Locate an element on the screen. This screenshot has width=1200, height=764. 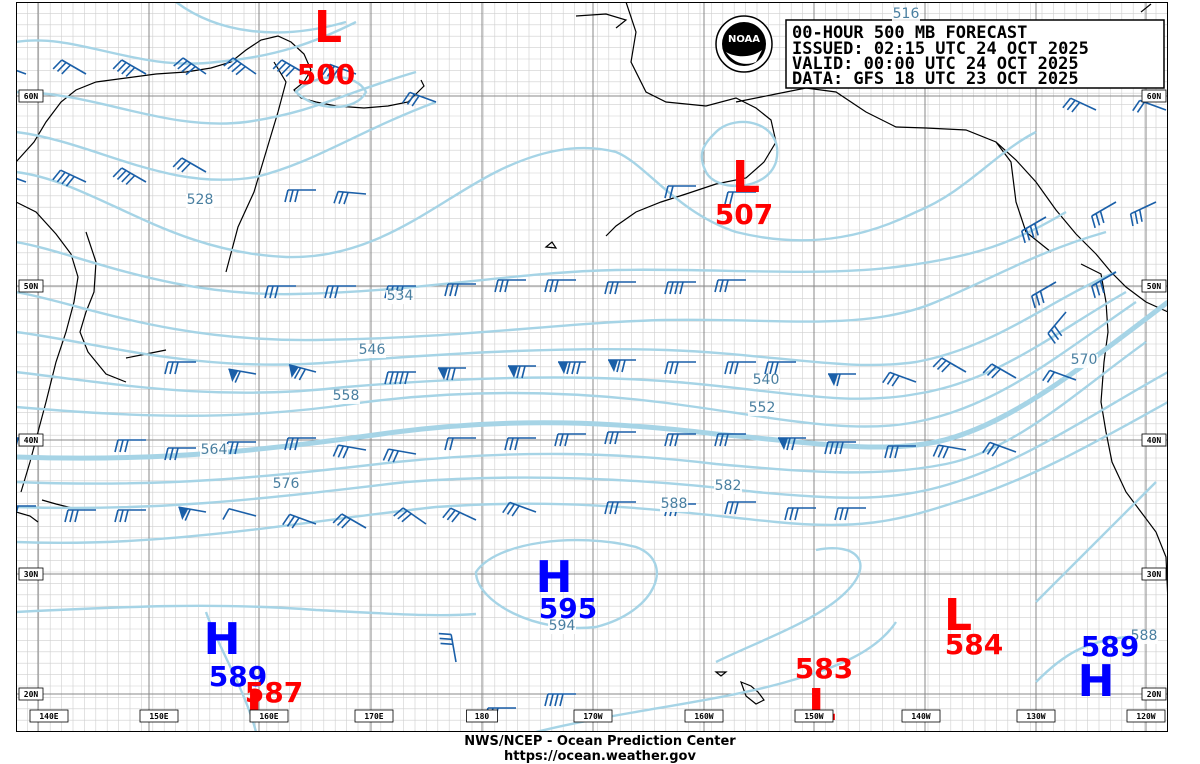
lat-label-20n-left: 20N is located at coordinates (31, 694).